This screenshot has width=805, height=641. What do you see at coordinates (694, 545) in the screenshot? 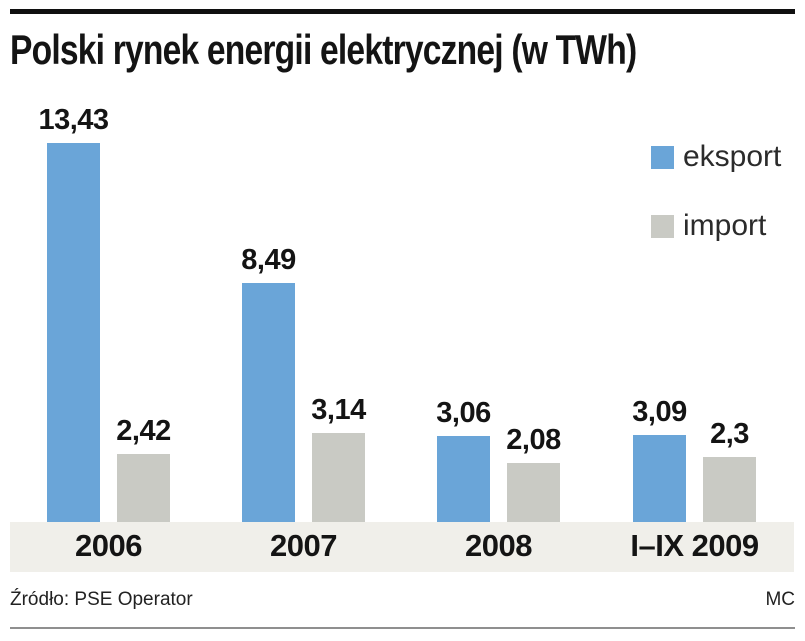
I see `x-axis-label-I–IX 2009: I–IX 2009` at bounding box center [694, 545].